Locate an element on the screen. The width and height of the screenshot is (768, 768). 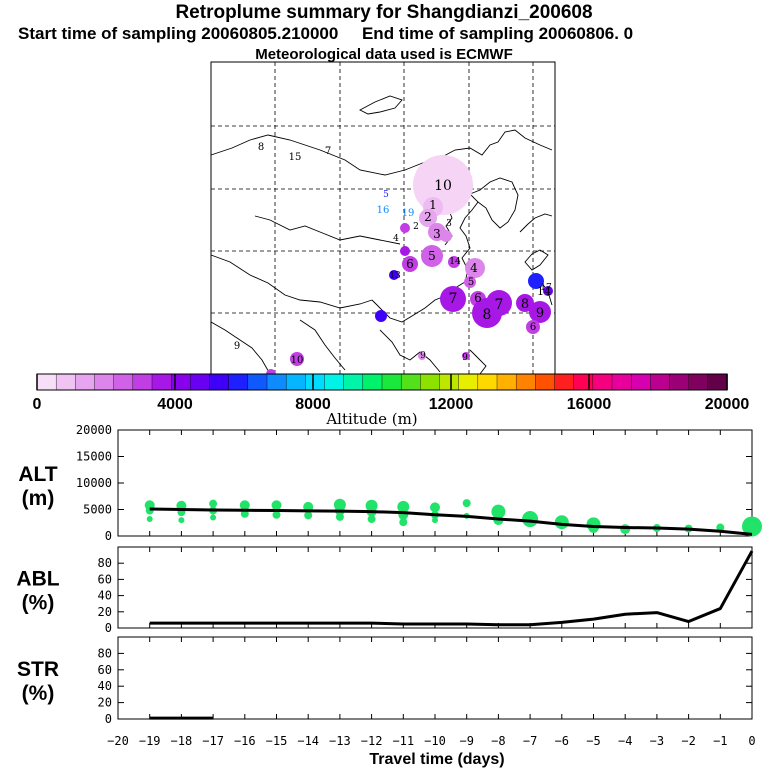
abl-panel: 0 20 40 60 80 ABL(%) is located at coordinates (385, 590).